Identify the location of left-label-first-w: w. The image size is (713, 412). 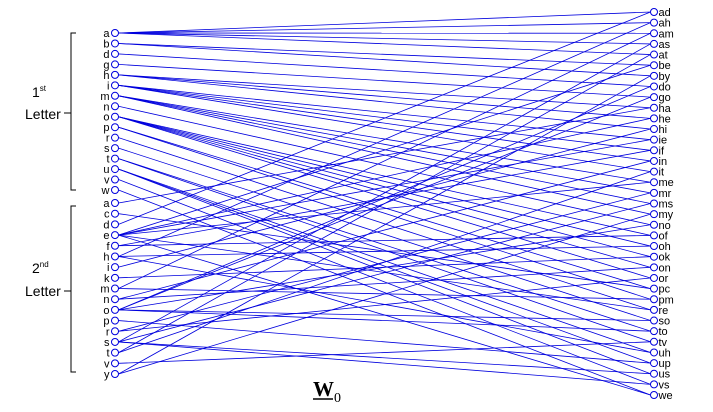
(105, 191).